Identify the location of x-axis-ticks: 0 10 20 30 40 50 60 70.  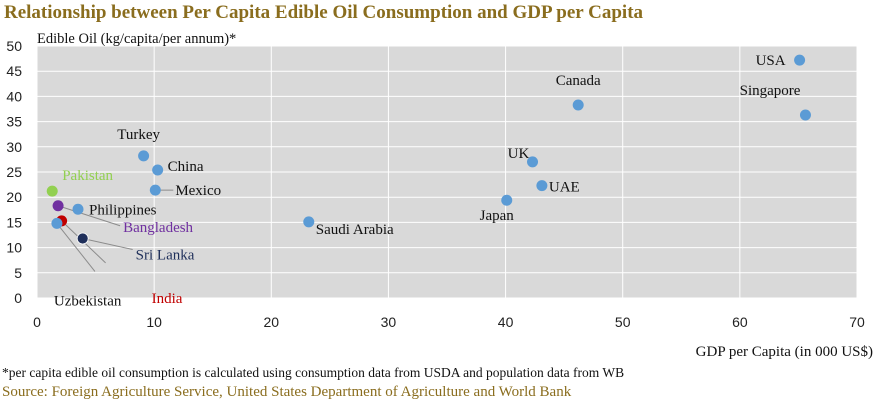
(449, 322).